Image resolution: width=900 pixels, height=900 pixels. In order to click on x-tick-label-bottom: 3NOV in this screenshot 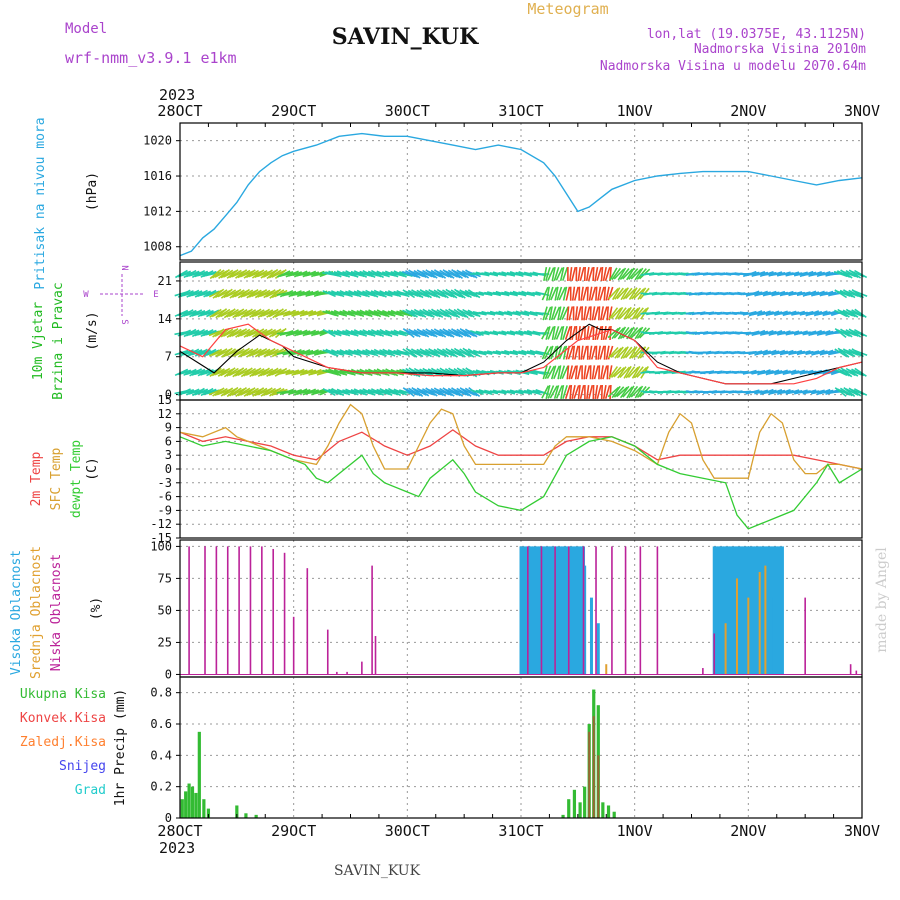, I will do `click(862, 831)`.